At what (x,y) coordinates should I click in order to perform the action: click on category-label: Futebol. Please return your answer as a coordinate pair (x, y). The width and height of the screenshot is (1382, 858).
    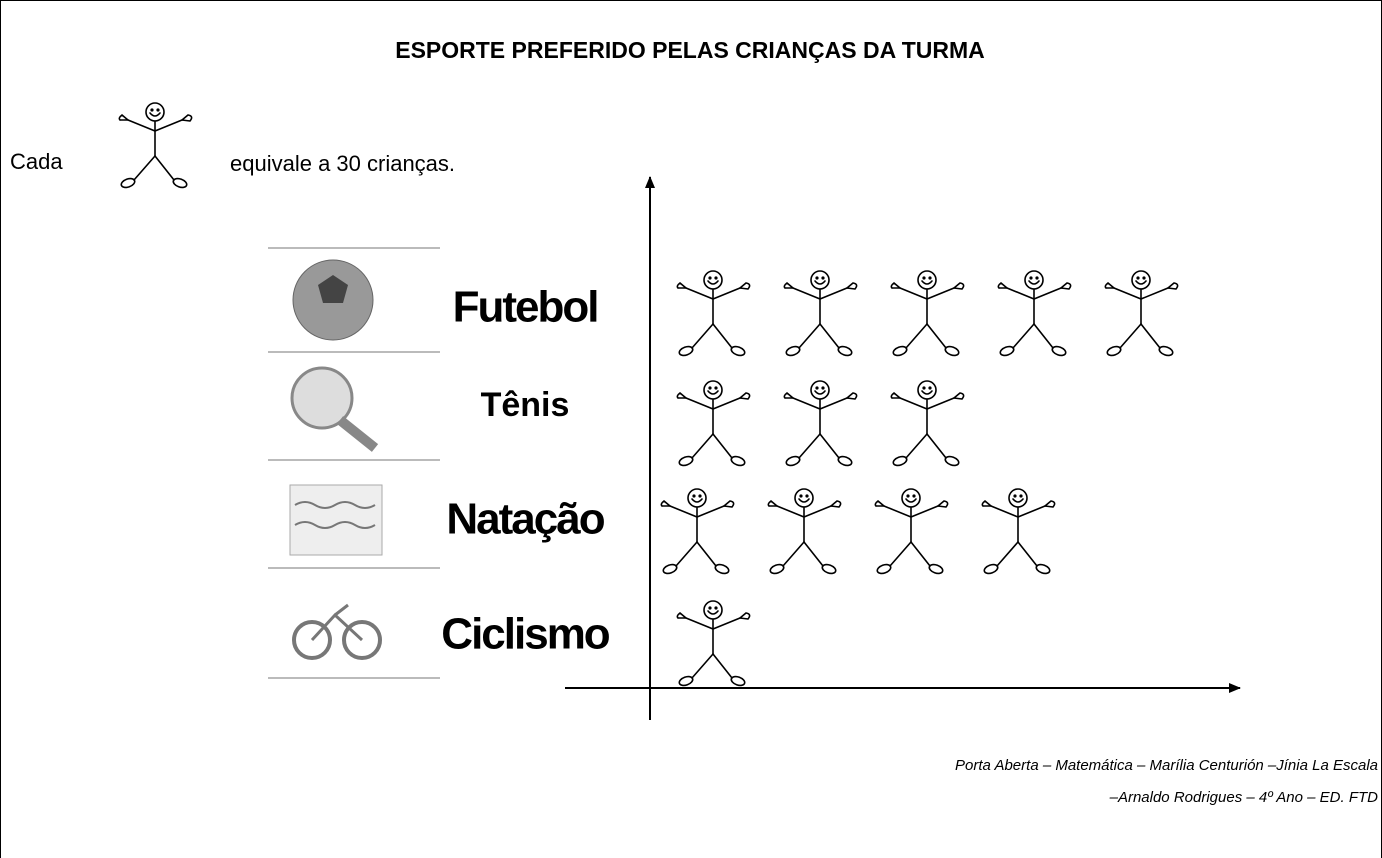
    Looking at the image, I should click on (525, 307).